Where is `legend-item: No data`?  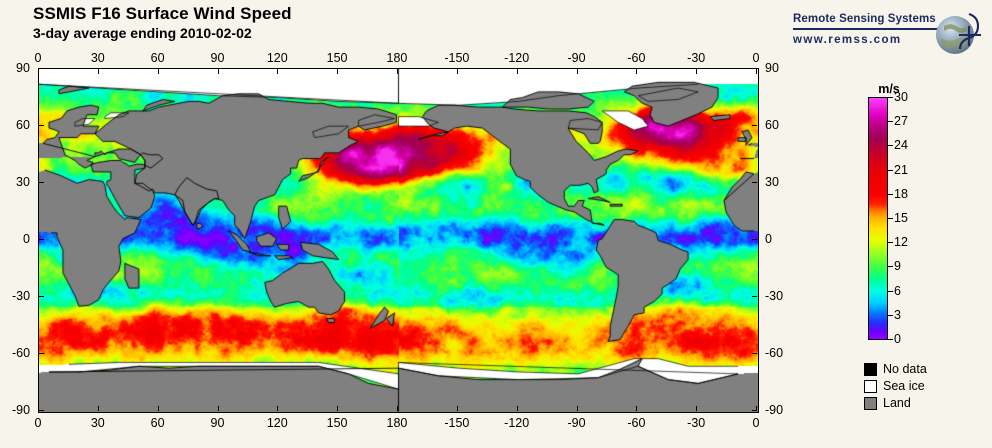 legend-item: No data is located at coordinates (895, 369).